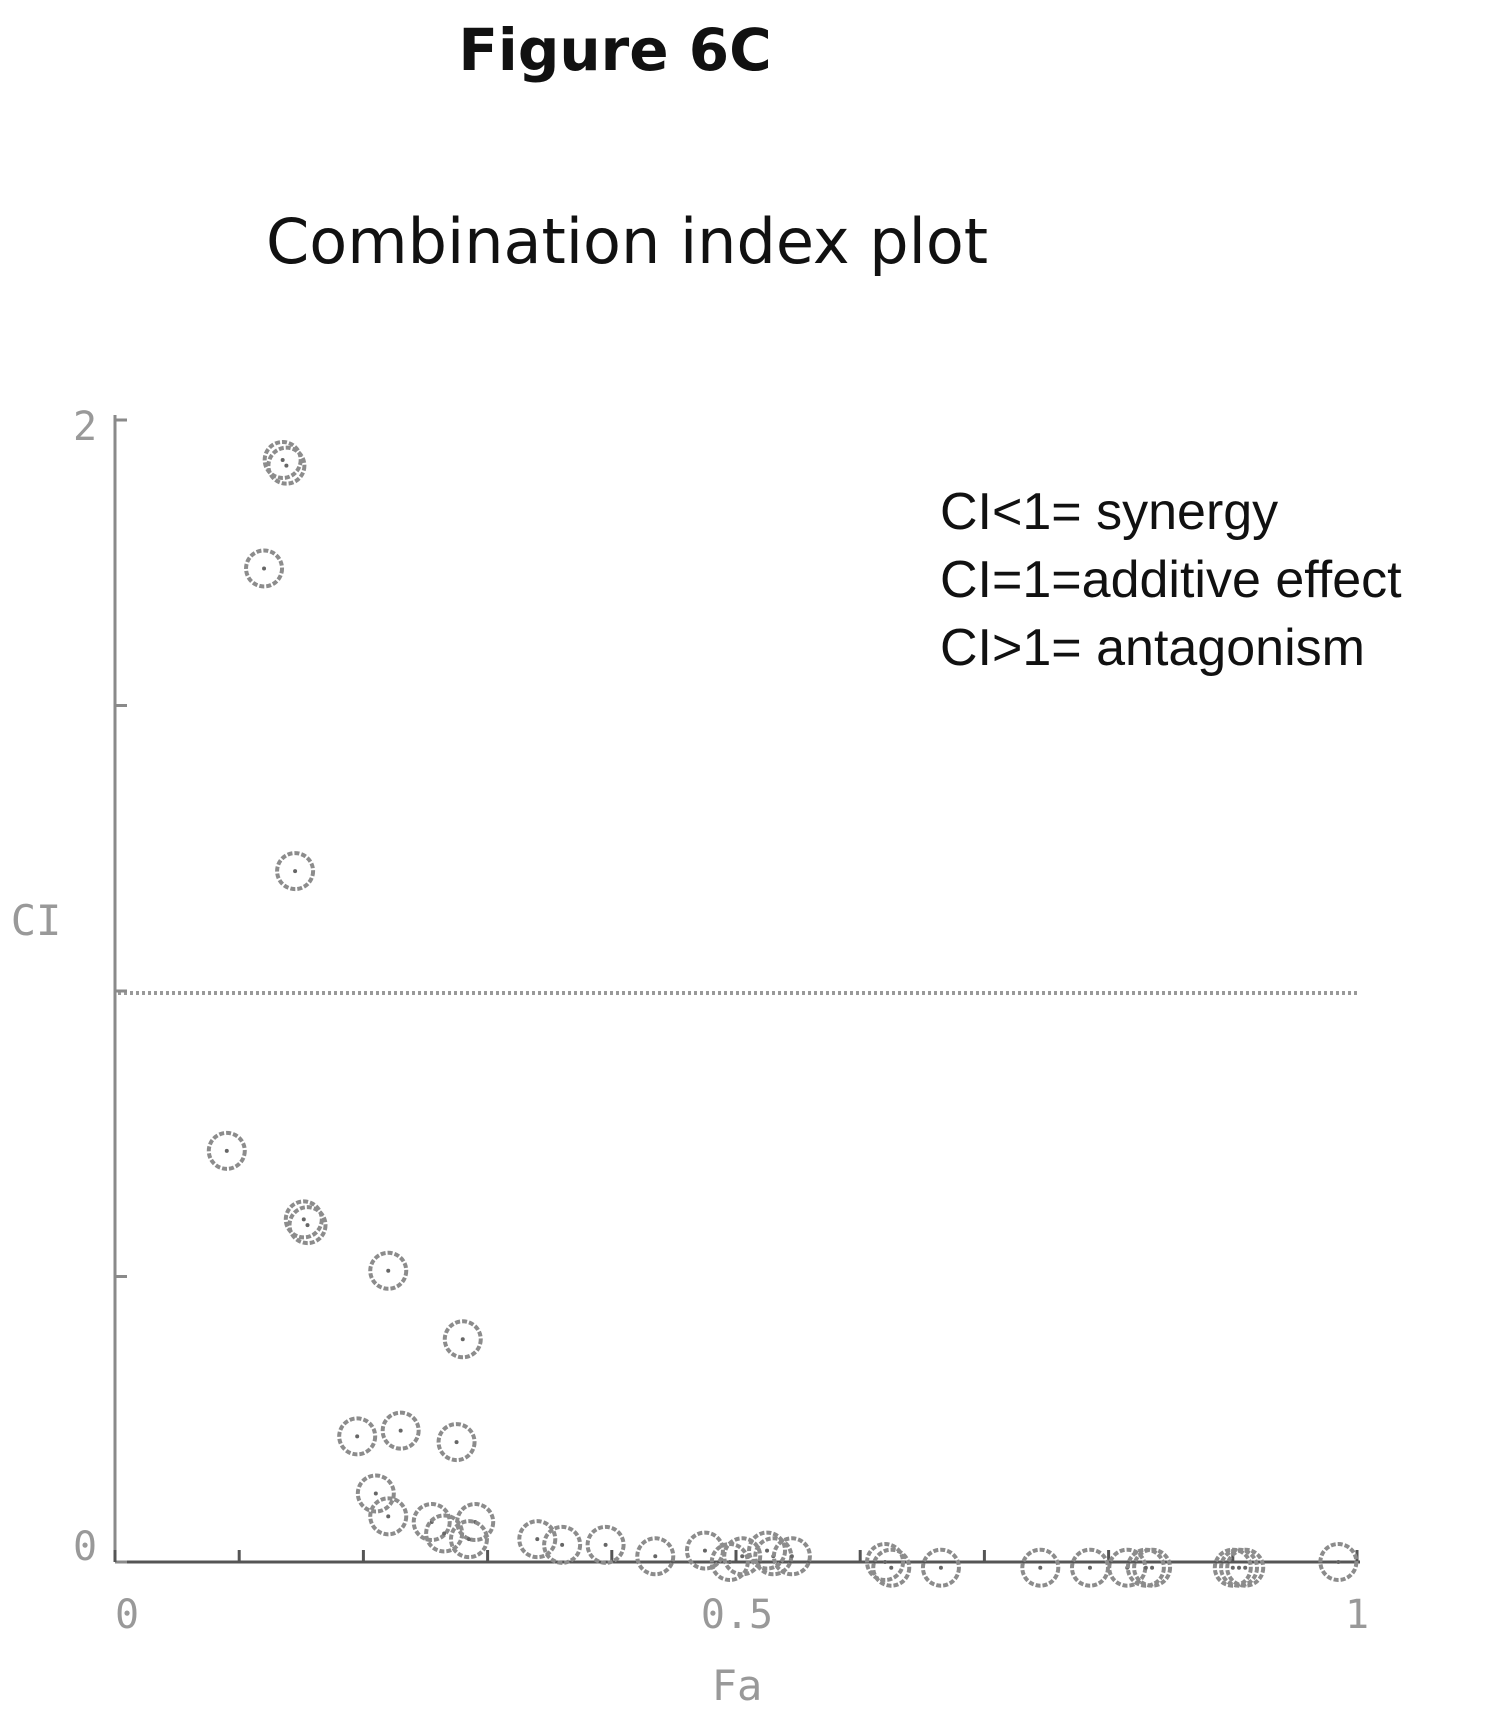 The height and width of the screenshot is (1709, 1491). Describe the element at coordinates (1152, 648) in the screenshot. I see `legend-antagonism: CI>1= antagonism` at that location.